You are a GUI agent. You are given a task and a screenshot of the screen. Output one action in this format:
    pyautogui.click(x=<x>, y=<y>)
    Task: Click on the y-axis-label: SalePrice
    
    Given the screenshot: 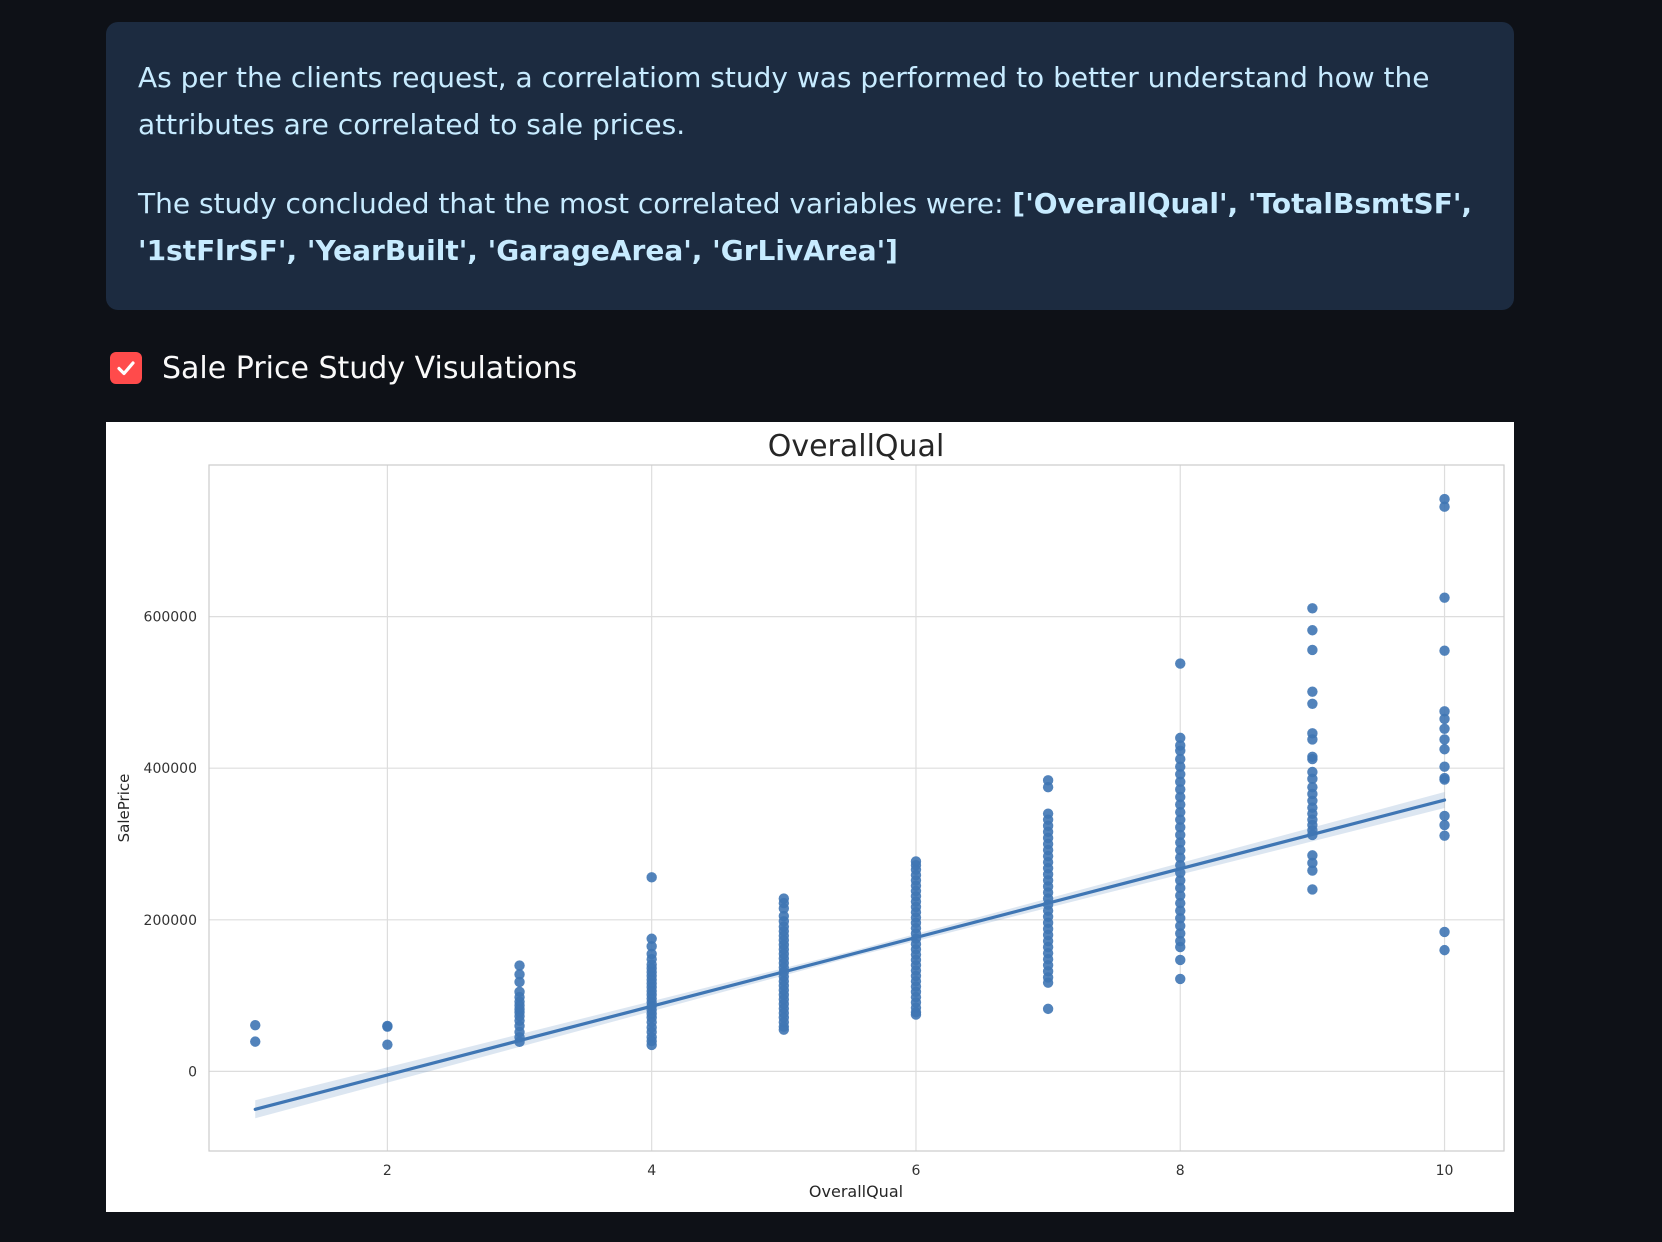 What is the action you would take?
    pyautogui.click(x=124, y=808)
    